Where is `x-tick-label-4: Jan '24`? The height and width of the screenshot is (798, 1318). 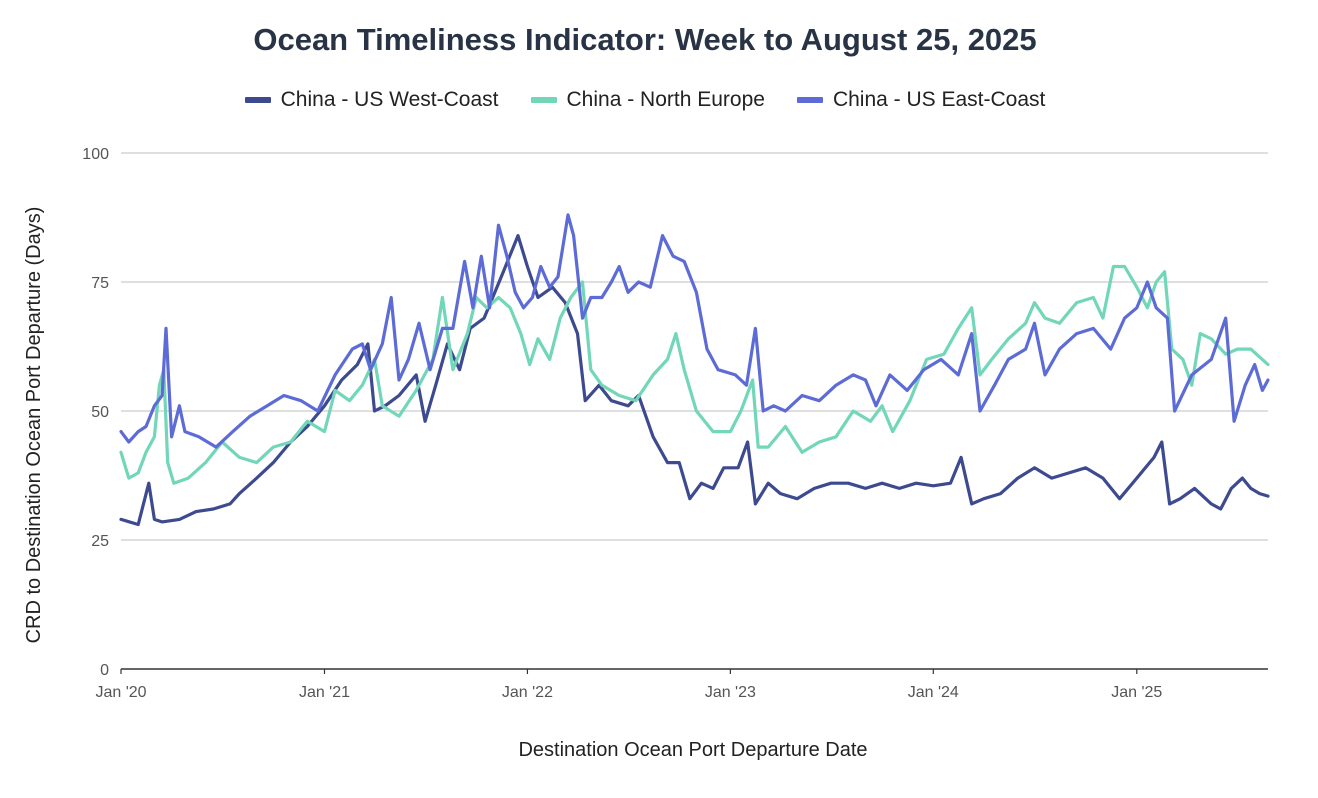
x-tick-label-4: Jan '24 is located at coordinates (933, 692).